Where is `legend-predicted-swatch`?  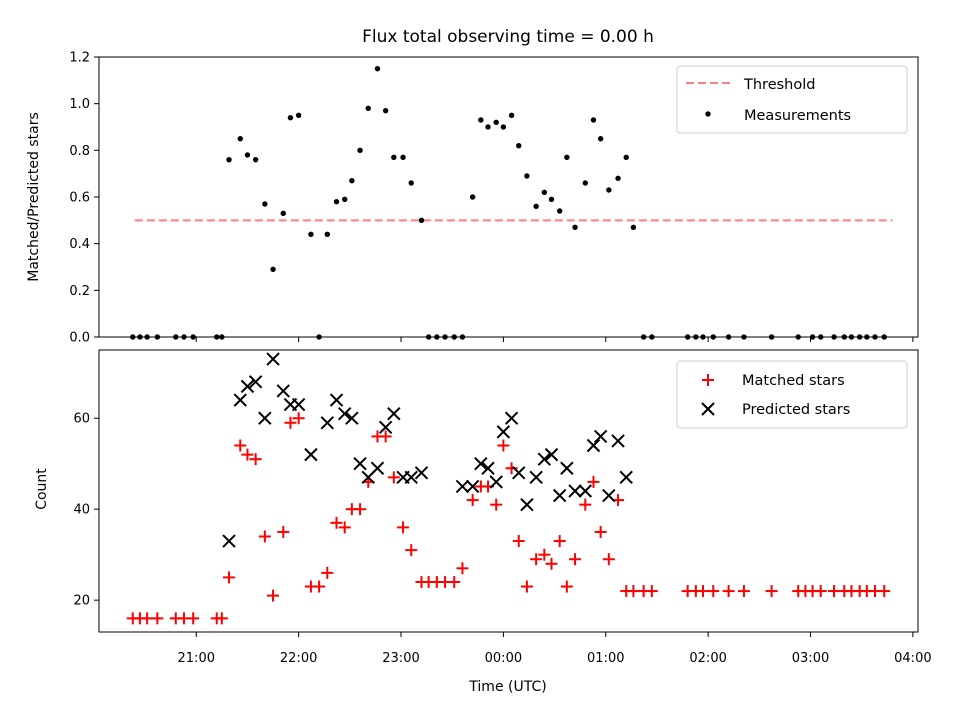 legend-predicted-swatch is located at coordinates (708, 409).